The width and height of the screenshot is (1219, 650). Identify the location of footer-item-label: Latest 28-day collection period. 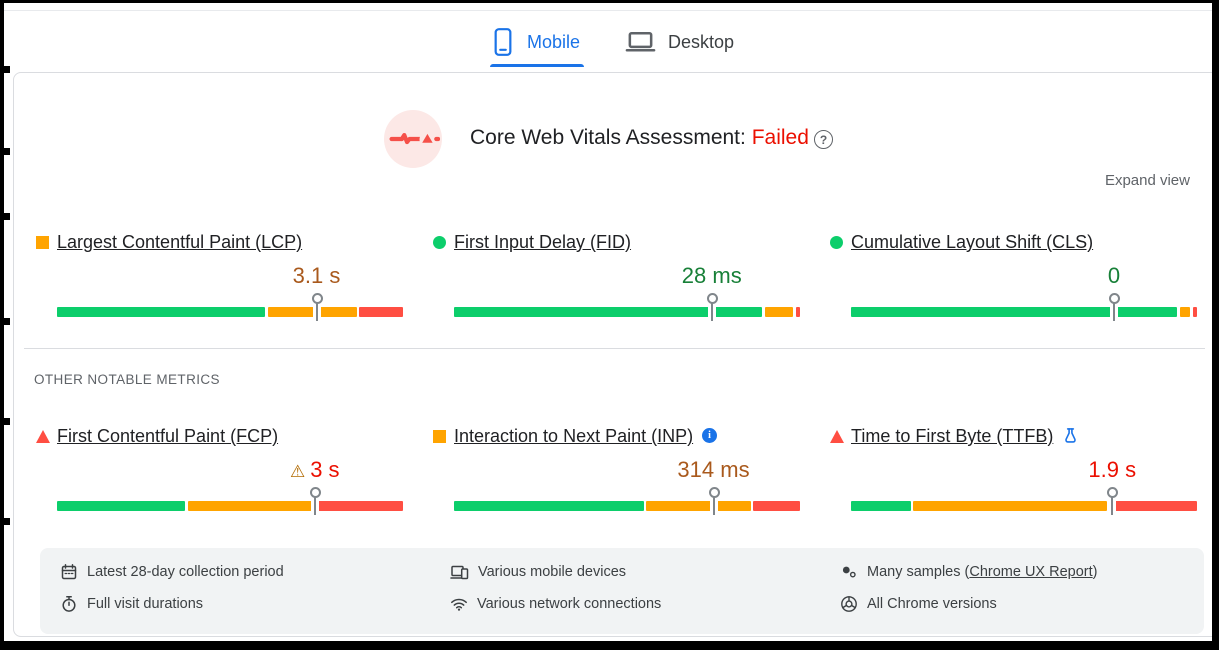
(185, 572).